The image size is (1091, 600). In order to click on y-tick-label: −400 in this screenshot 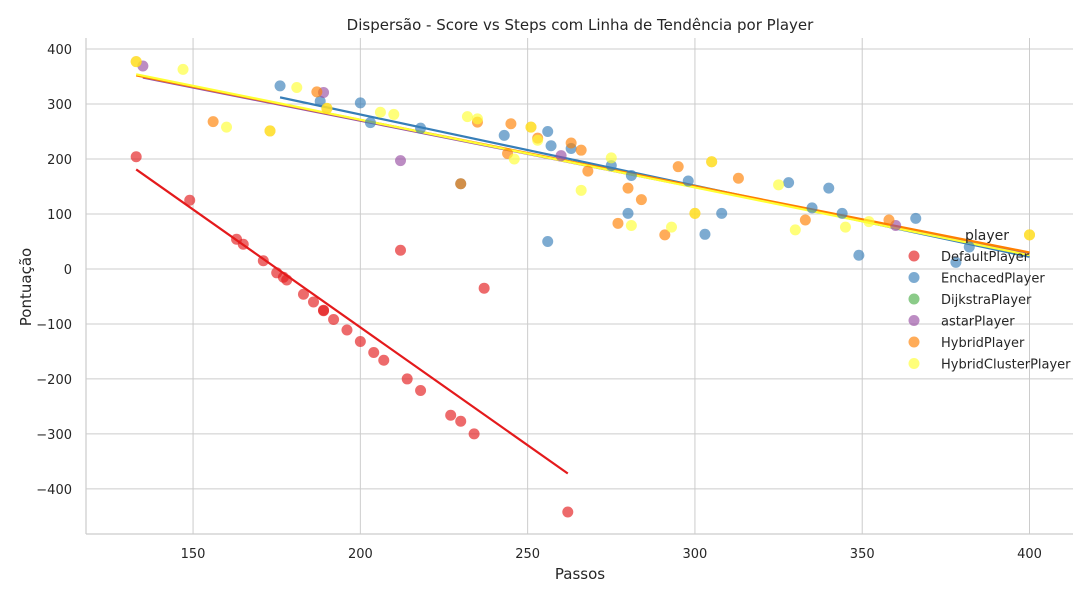, I will do `click(54, 490)`.